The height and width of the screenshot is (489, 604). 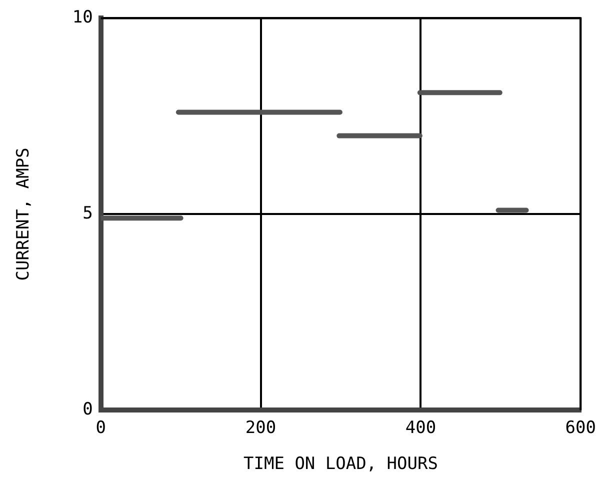 I want to click on x-tick-label: 600, so click(x=580, y=428).